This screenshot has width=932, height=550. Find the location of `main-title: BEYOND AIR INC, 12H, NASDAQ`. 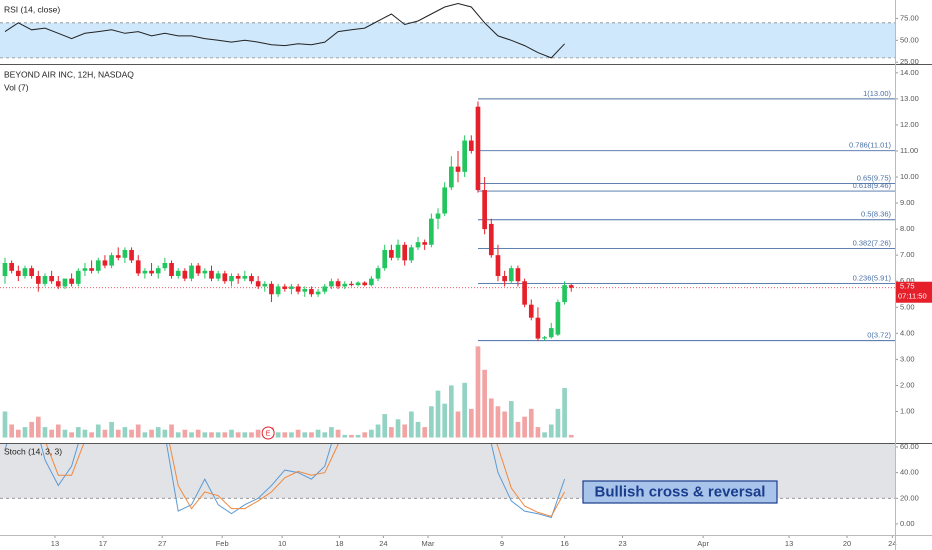

main-title: BEYOND AIR INC, 12H, NASDAQ is located at coordinates (69, 74).